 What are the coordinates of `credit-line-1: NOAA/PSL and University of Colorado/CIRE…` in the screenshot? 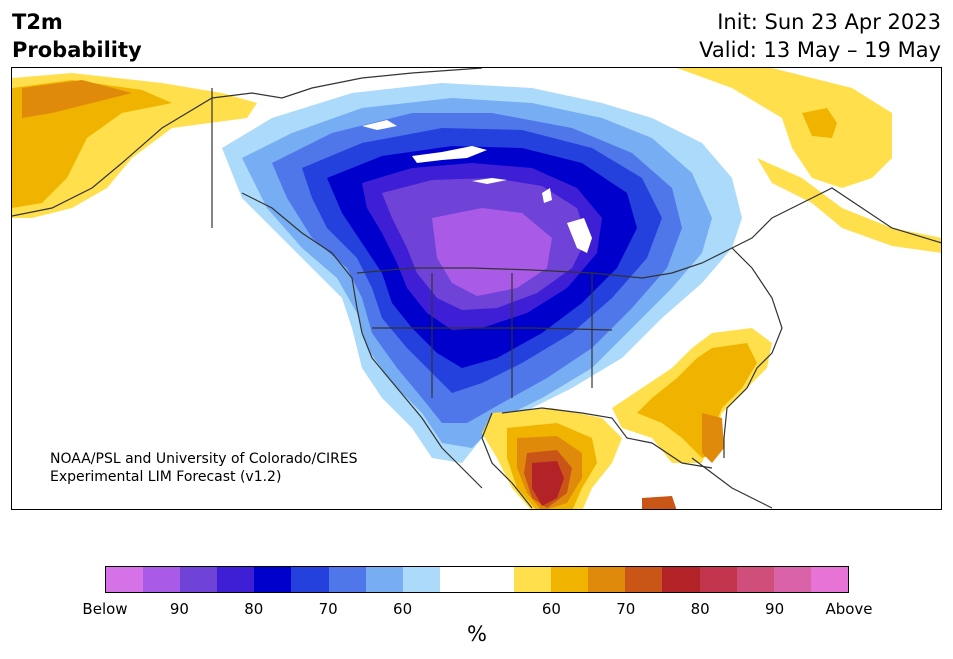 It's located at (204, 459).